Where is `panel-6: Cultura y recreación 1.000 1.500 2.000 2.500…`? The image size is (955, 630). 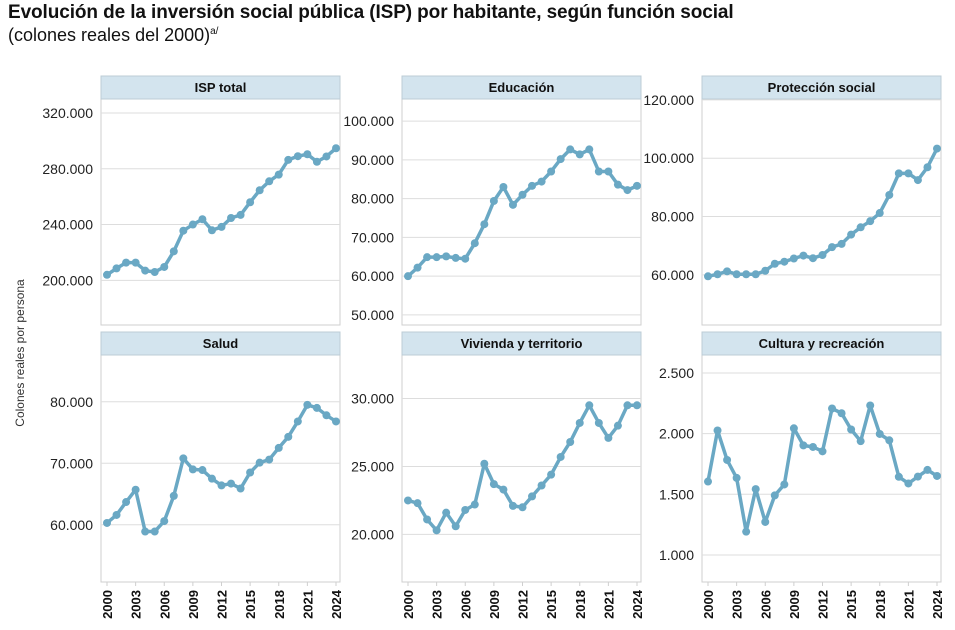 panel-6: Cultura y recreación 1.000 1.500 2.000 2.500… is located at coordinates (802, 475).